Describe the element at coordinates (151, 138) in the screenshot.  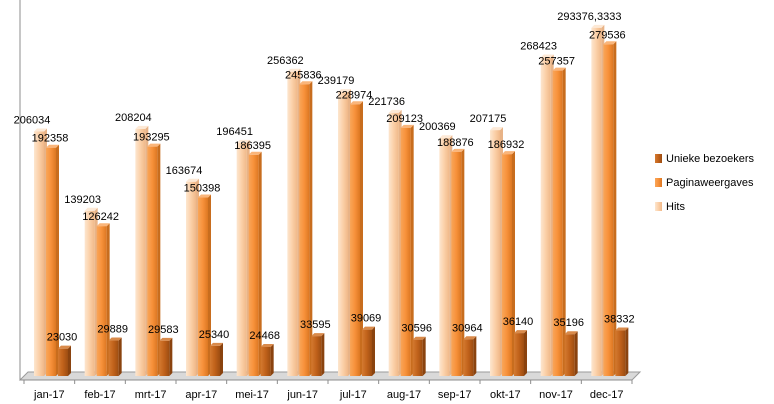
I see `data-label-paginaweergaves-mrt-17: 193295` at that location.